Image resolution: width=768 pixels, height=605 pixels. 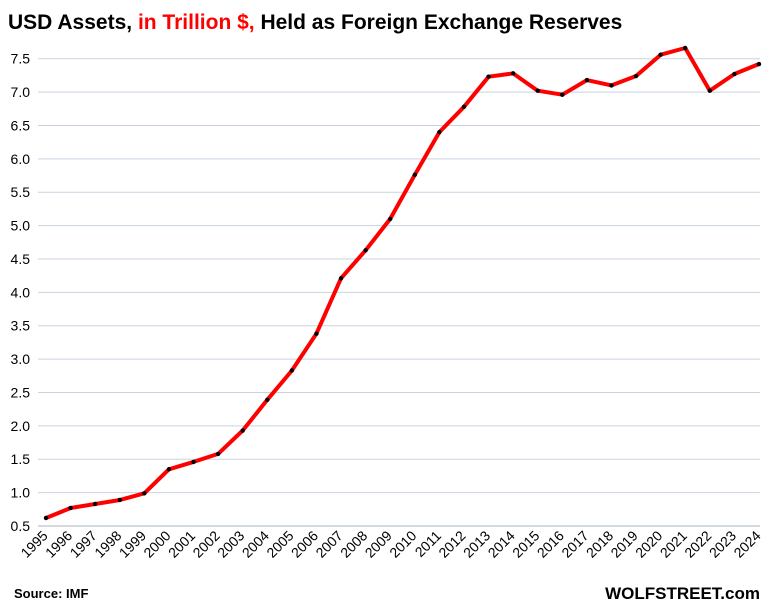 I want to click on x-tick-label: 2001, so click(x=181, y=543).